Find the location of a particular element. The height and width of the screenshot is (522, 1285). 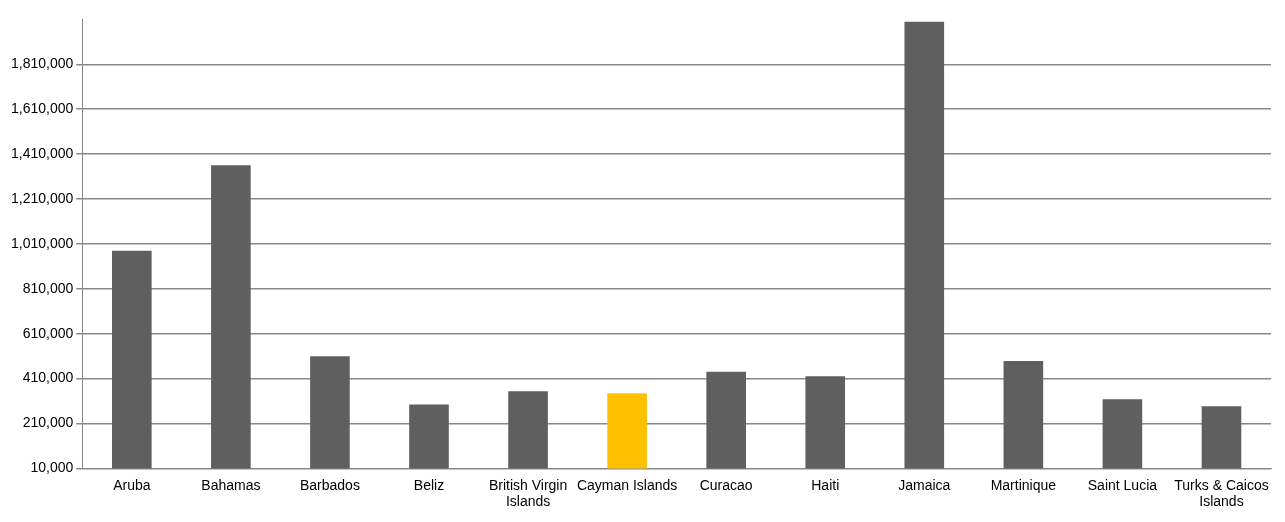

x-tick-label: Martinique is located at coordinates (1023, 484).